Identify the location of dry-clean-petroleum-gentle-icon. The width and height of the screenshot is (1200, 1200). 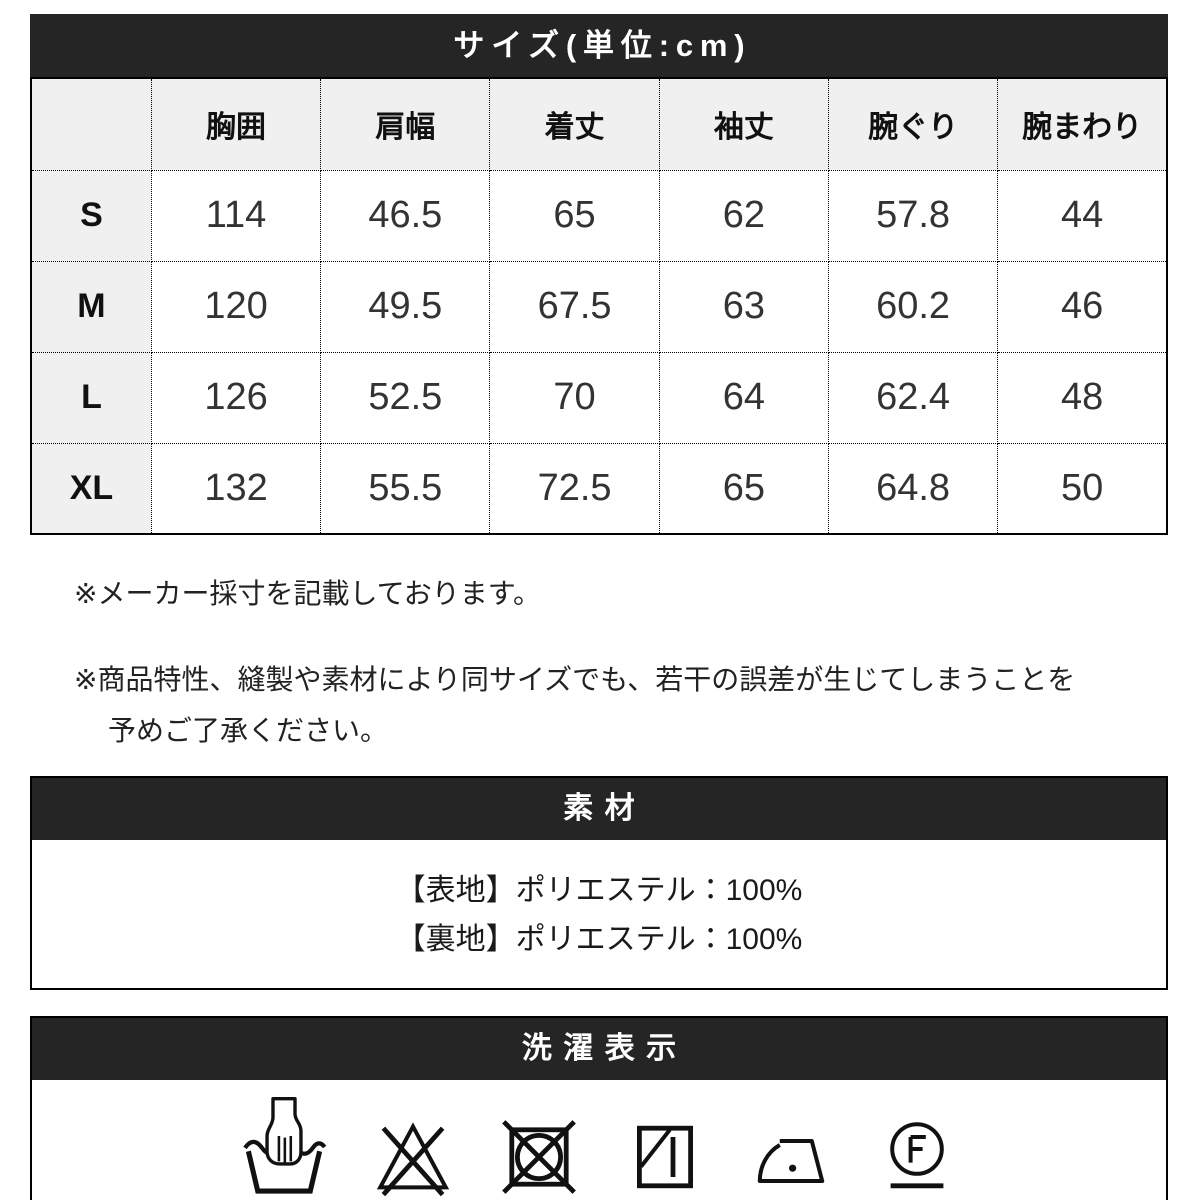
(917, 1155).